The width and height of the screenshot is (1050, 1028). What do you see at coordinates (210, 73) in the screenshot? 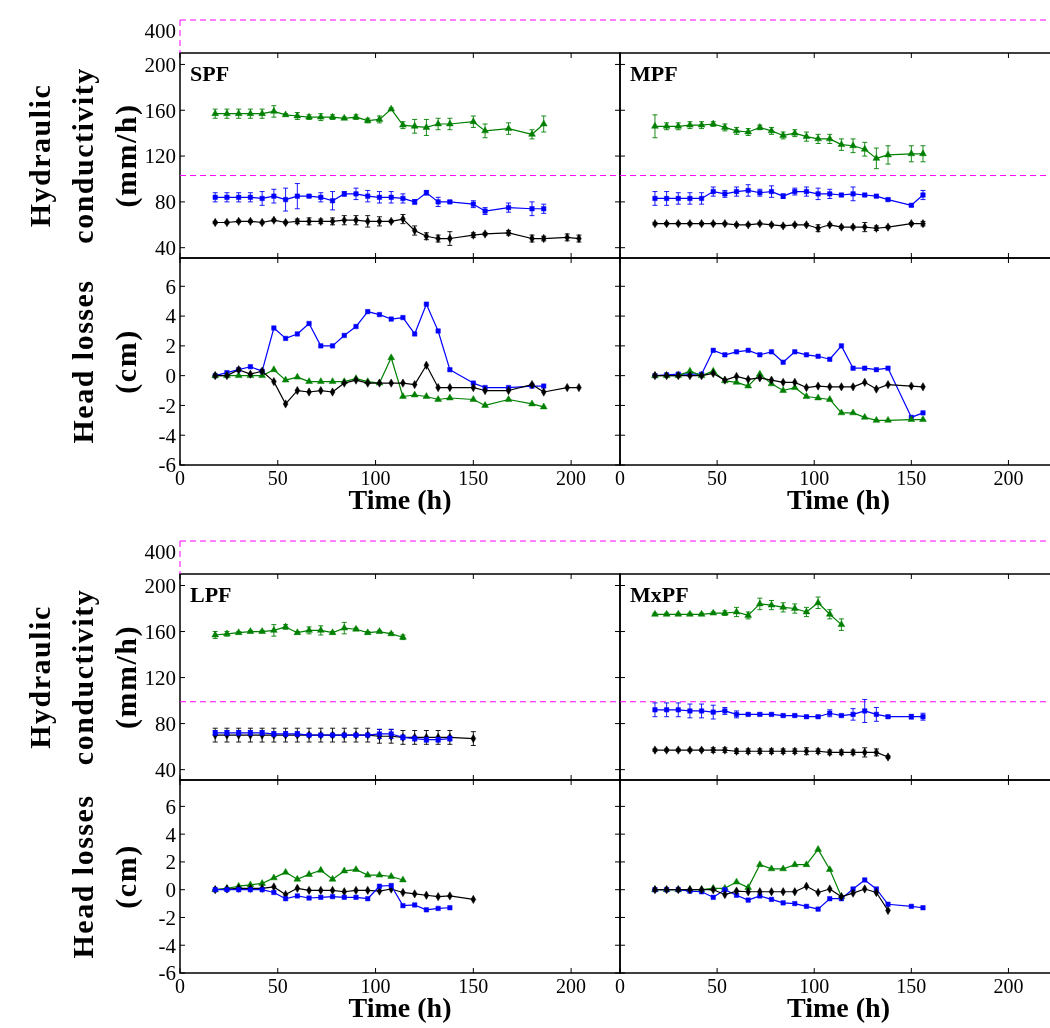
I see `chart-title: SPF` at bounding box center [210, 73].